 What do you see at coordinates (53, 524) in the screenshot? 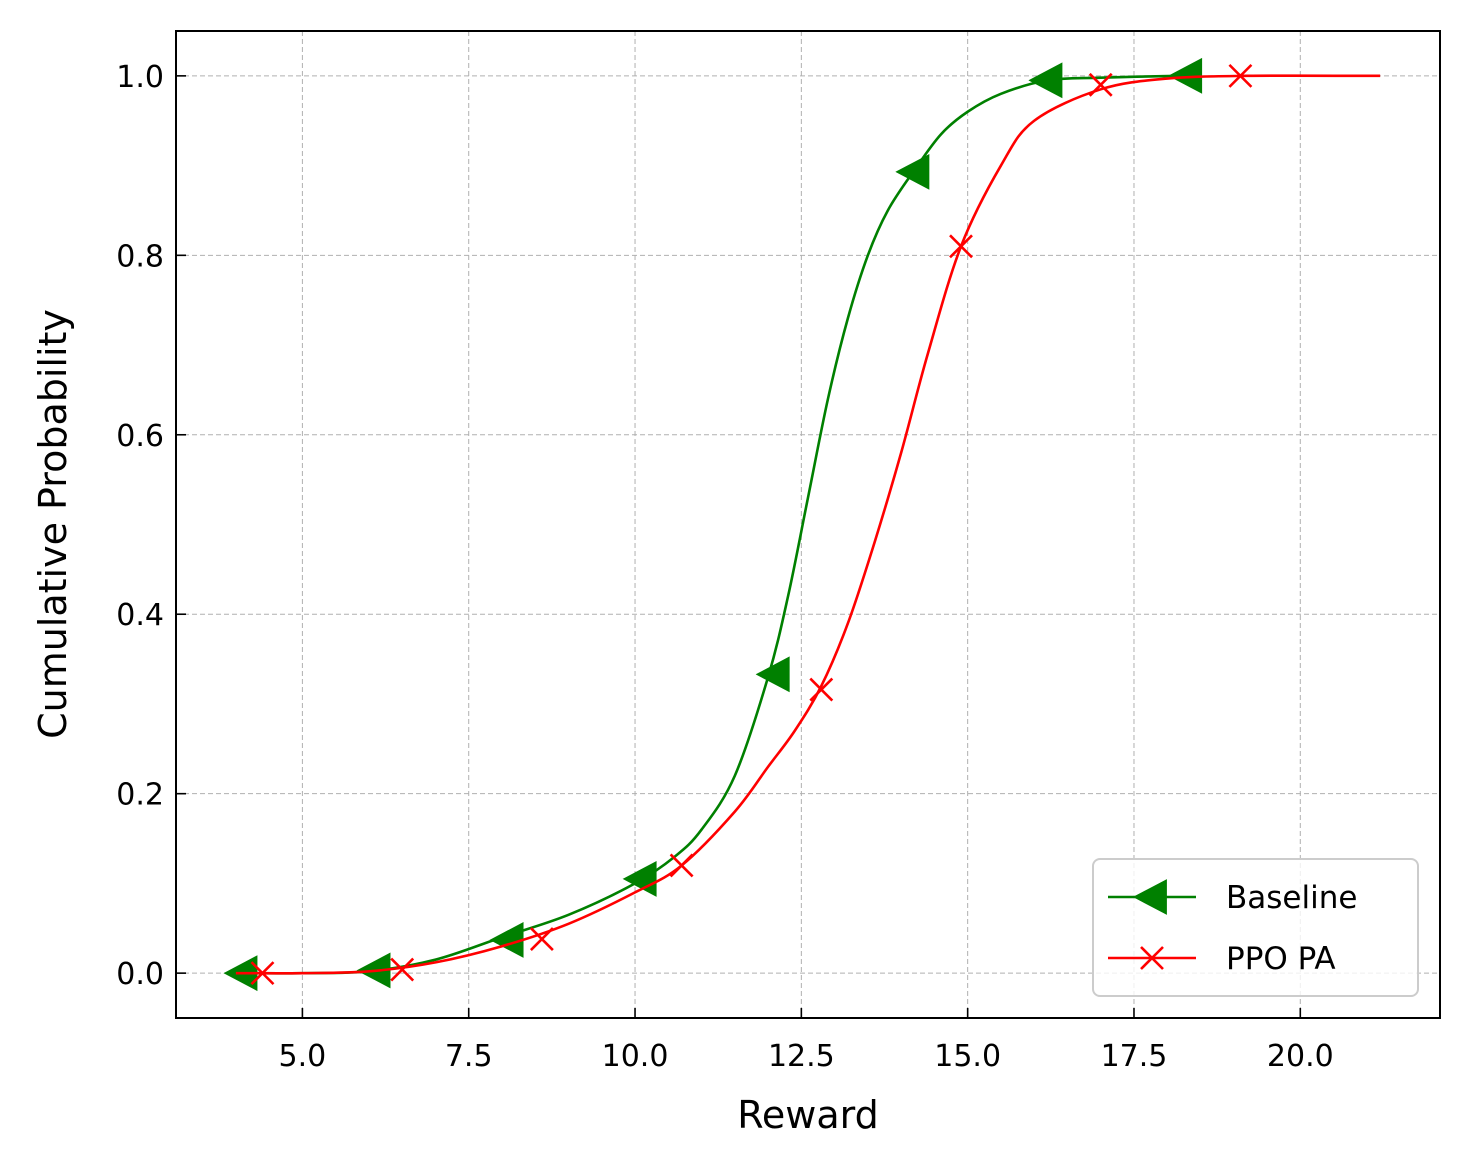
I see `y-axis-label: Cumulative Probability` at bounding box center [53, 524].